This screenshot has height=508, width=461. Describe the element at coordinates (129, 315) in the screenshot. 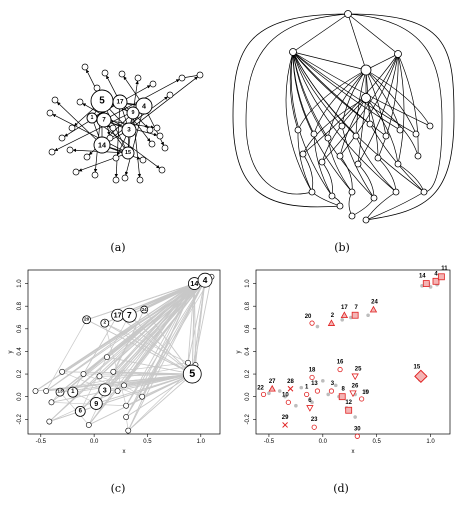

I see `plot-c-node-label: 7` at that location.